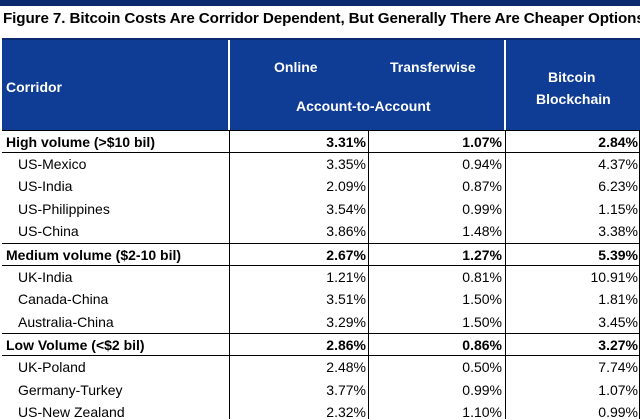 The height and width of the screenshot is (419, 640). I want to click on bitcoin-cell: 3.27%, so click(618, 345).